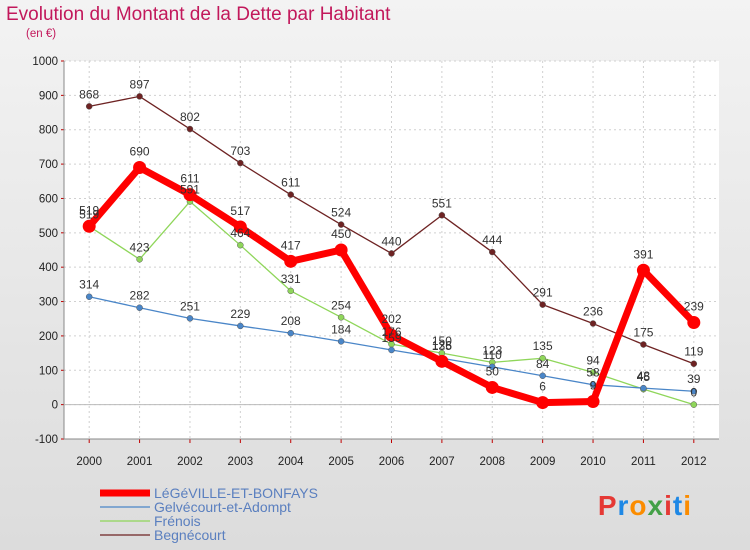 This screenshot has height=550, width=750. Describe the element at coordinates (89, 285) in the screenshot. I see `data-label-gelv-court-et-adompt: 314` at that location.